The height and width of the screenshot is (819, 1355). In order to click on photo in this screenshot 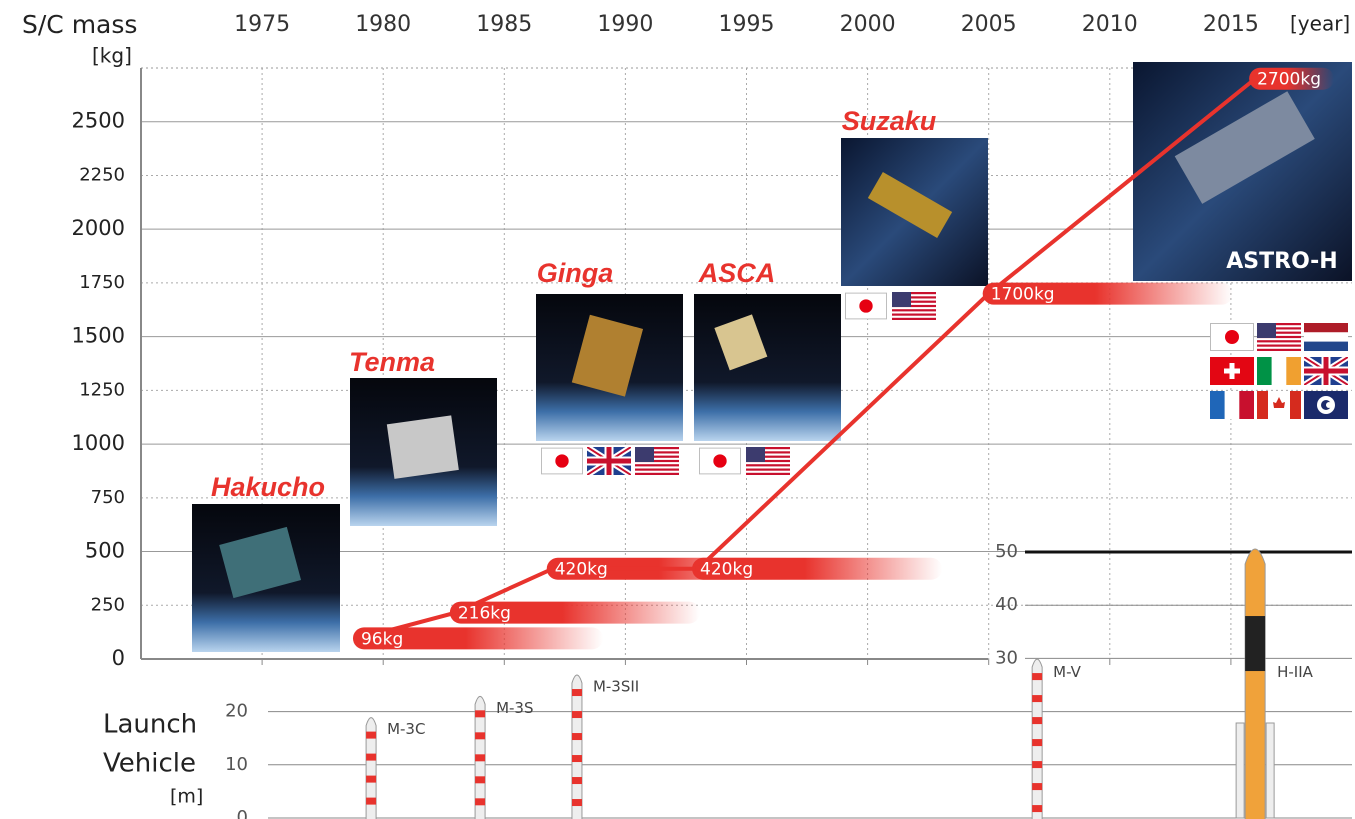, I will do `click(767, 367)`.